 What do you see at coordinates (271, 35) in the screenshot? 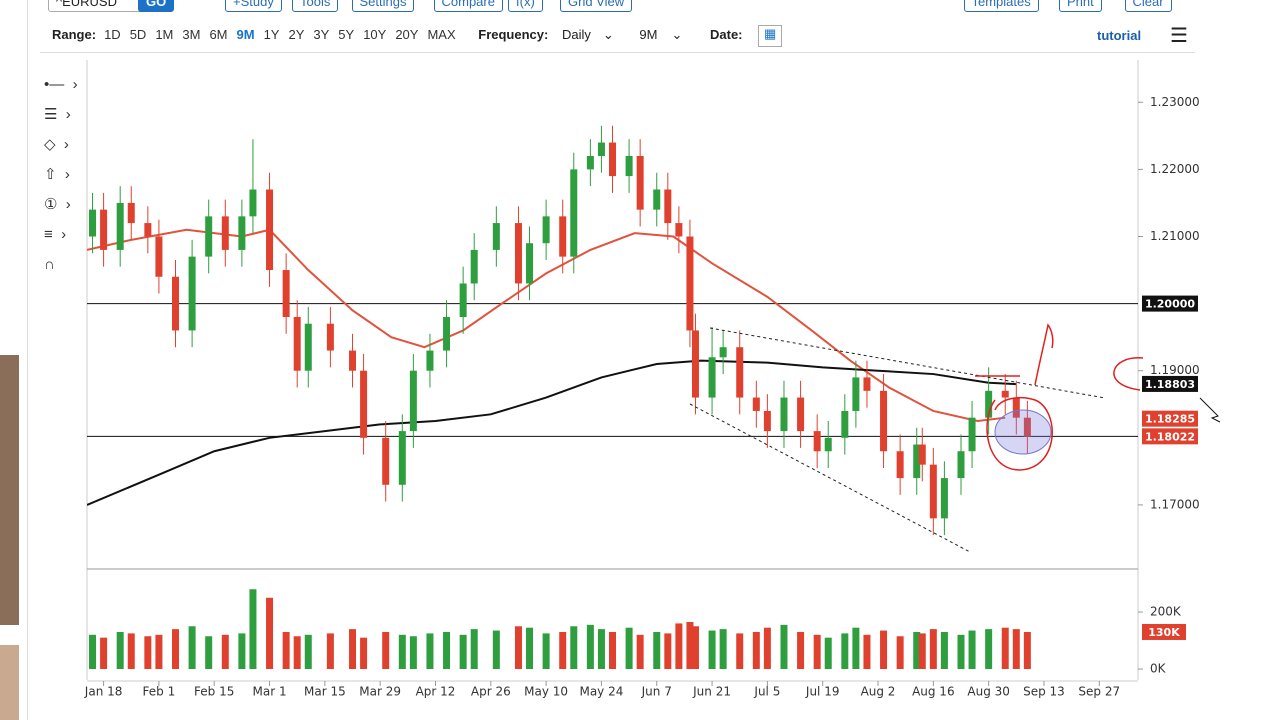
I see `range-option: 1Y` at bounding box center [271, 35].